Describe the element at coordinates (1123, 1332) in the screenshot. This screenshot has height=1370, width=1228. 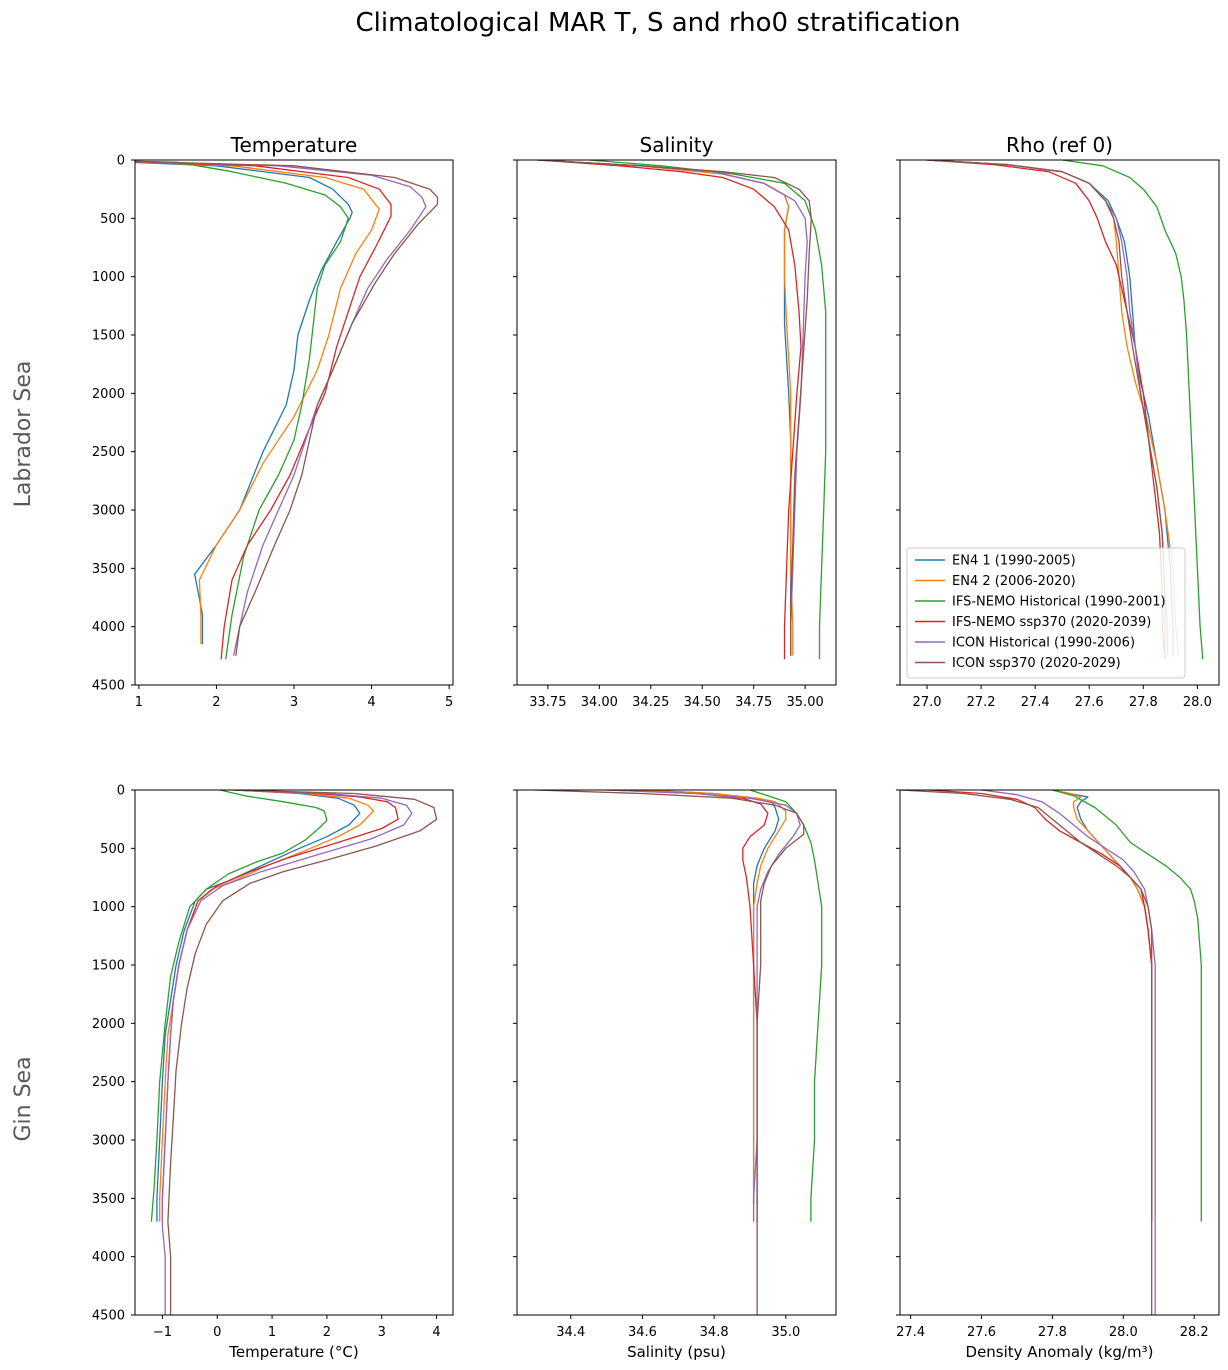
I see `x-tick-label: 28.0` at that location.